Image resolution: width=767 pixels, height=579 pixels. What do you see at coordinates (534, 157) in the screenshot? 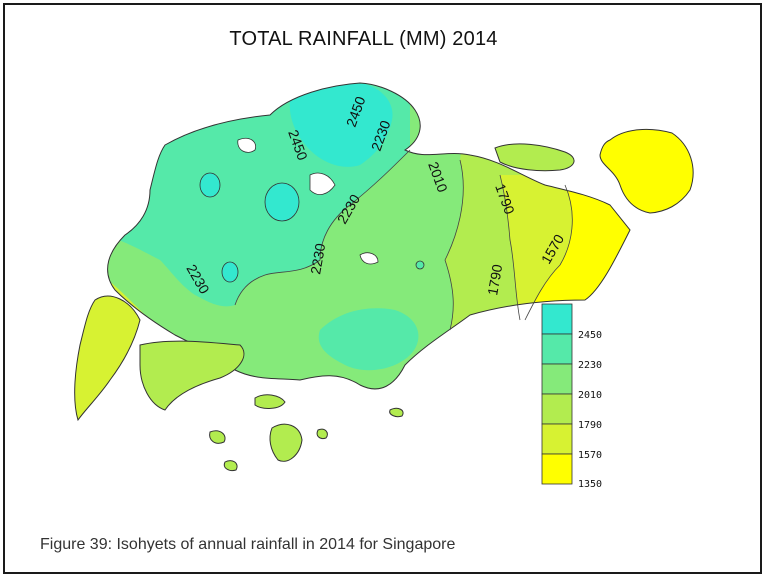
I see `pulau-ubin` at bounding box center [534, 157].